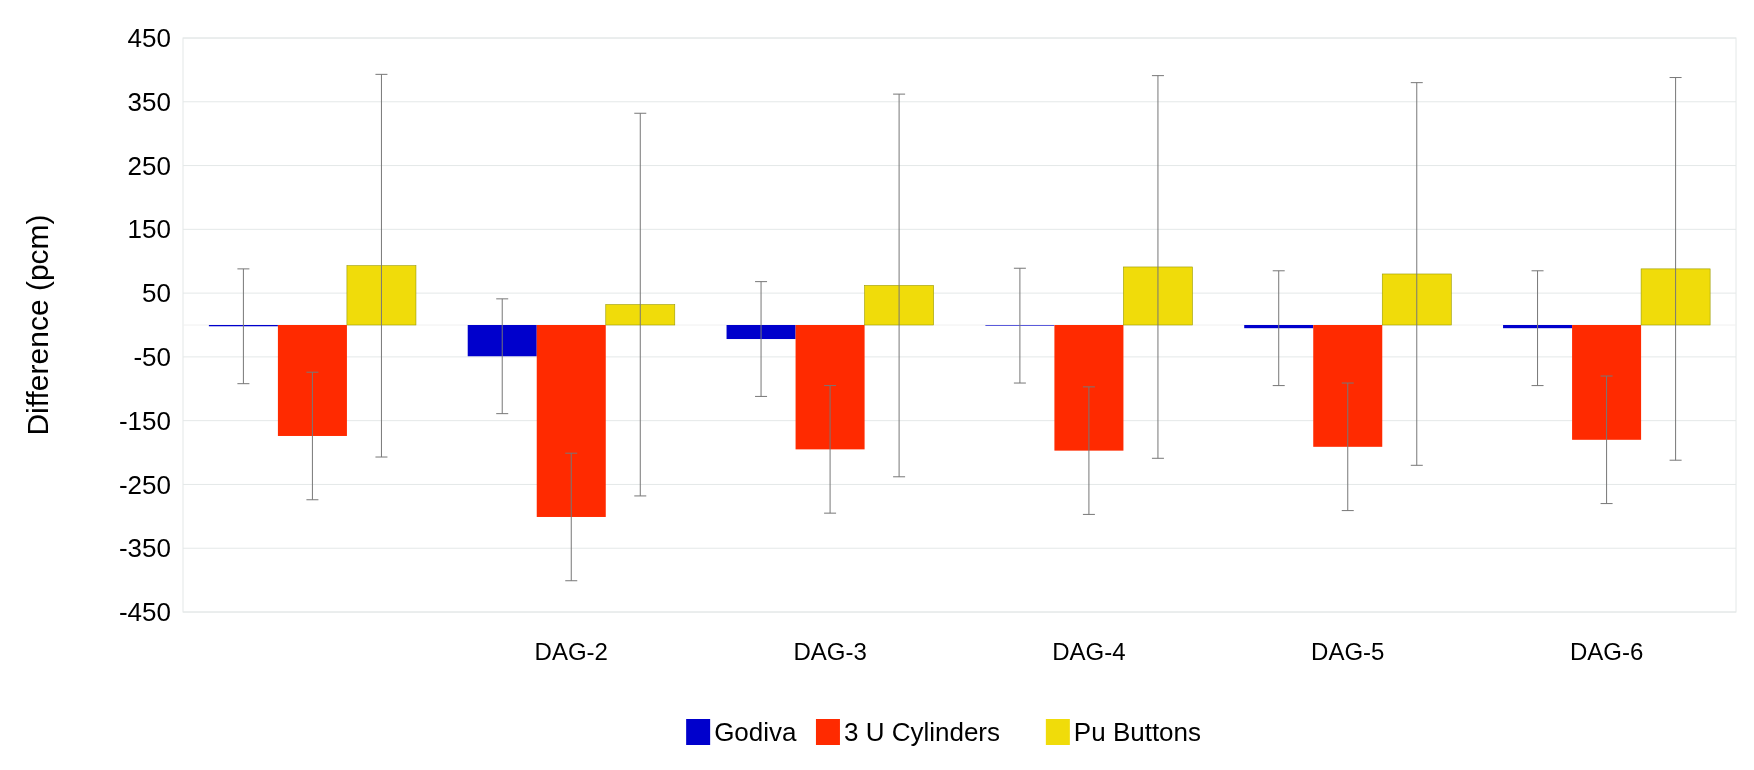 This screenshot has height=770, width=1754. What do you see at coordinates (922, 732) in the screenshot?
I see `legend-label: 3 U Cylinders` at bounding box center [922, 732].